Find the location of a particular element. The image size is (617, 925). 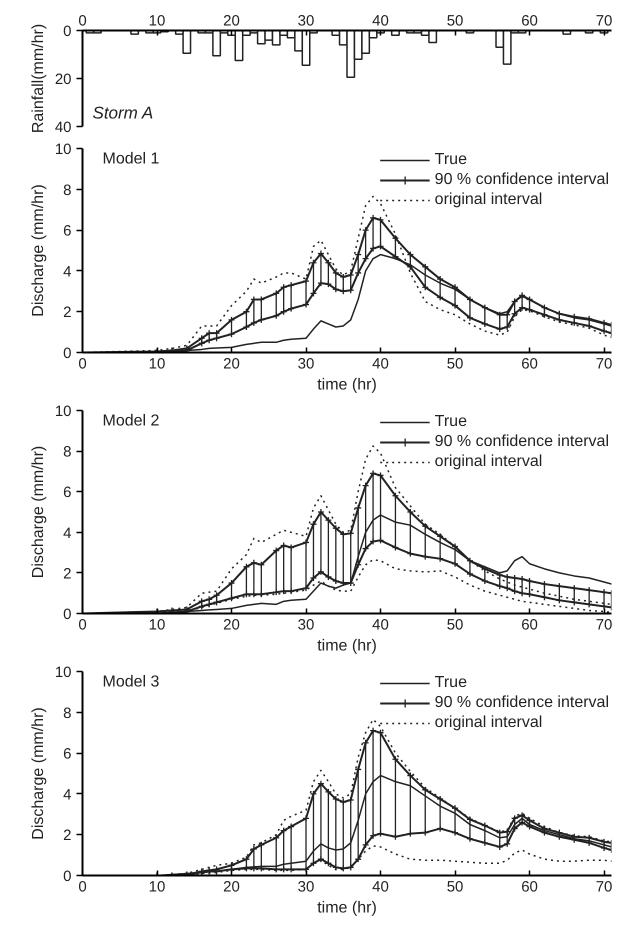

y-axis-title: Rainfall(mm/hr) is located at coordinates (38, 79).